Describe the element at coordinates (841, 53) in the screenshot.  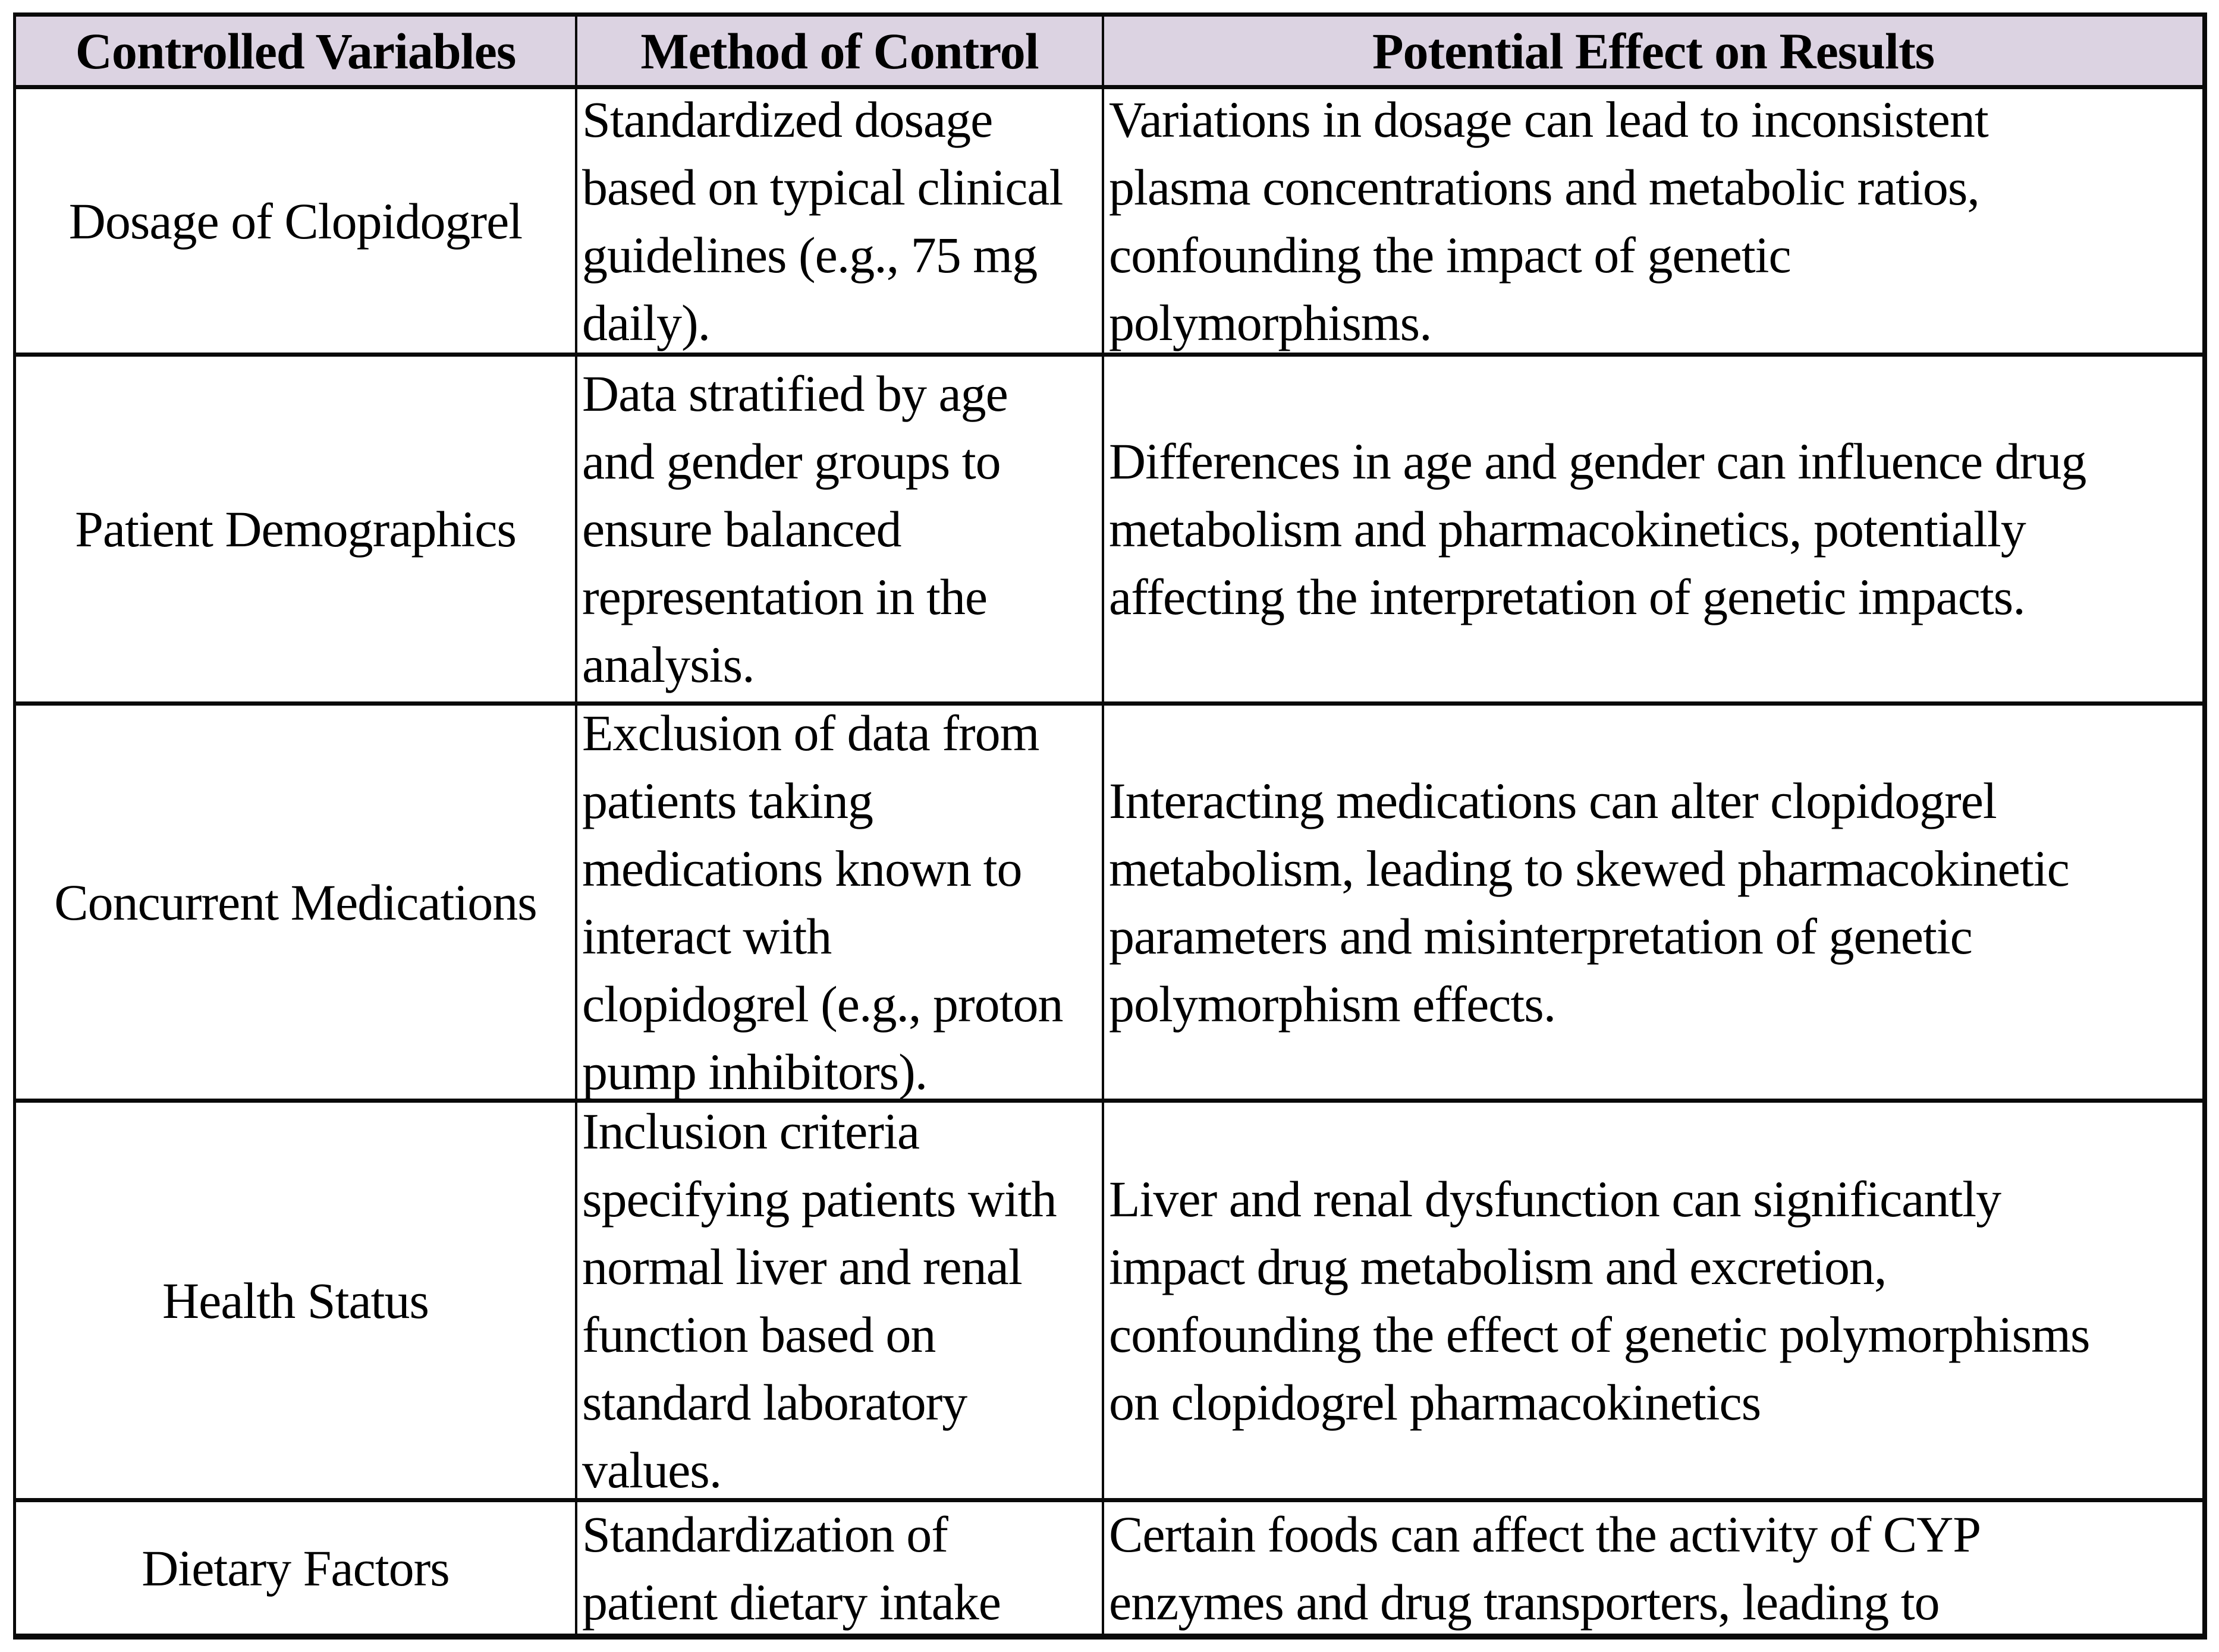
I see `column-header-method-of-control: Method of Control` at that location.